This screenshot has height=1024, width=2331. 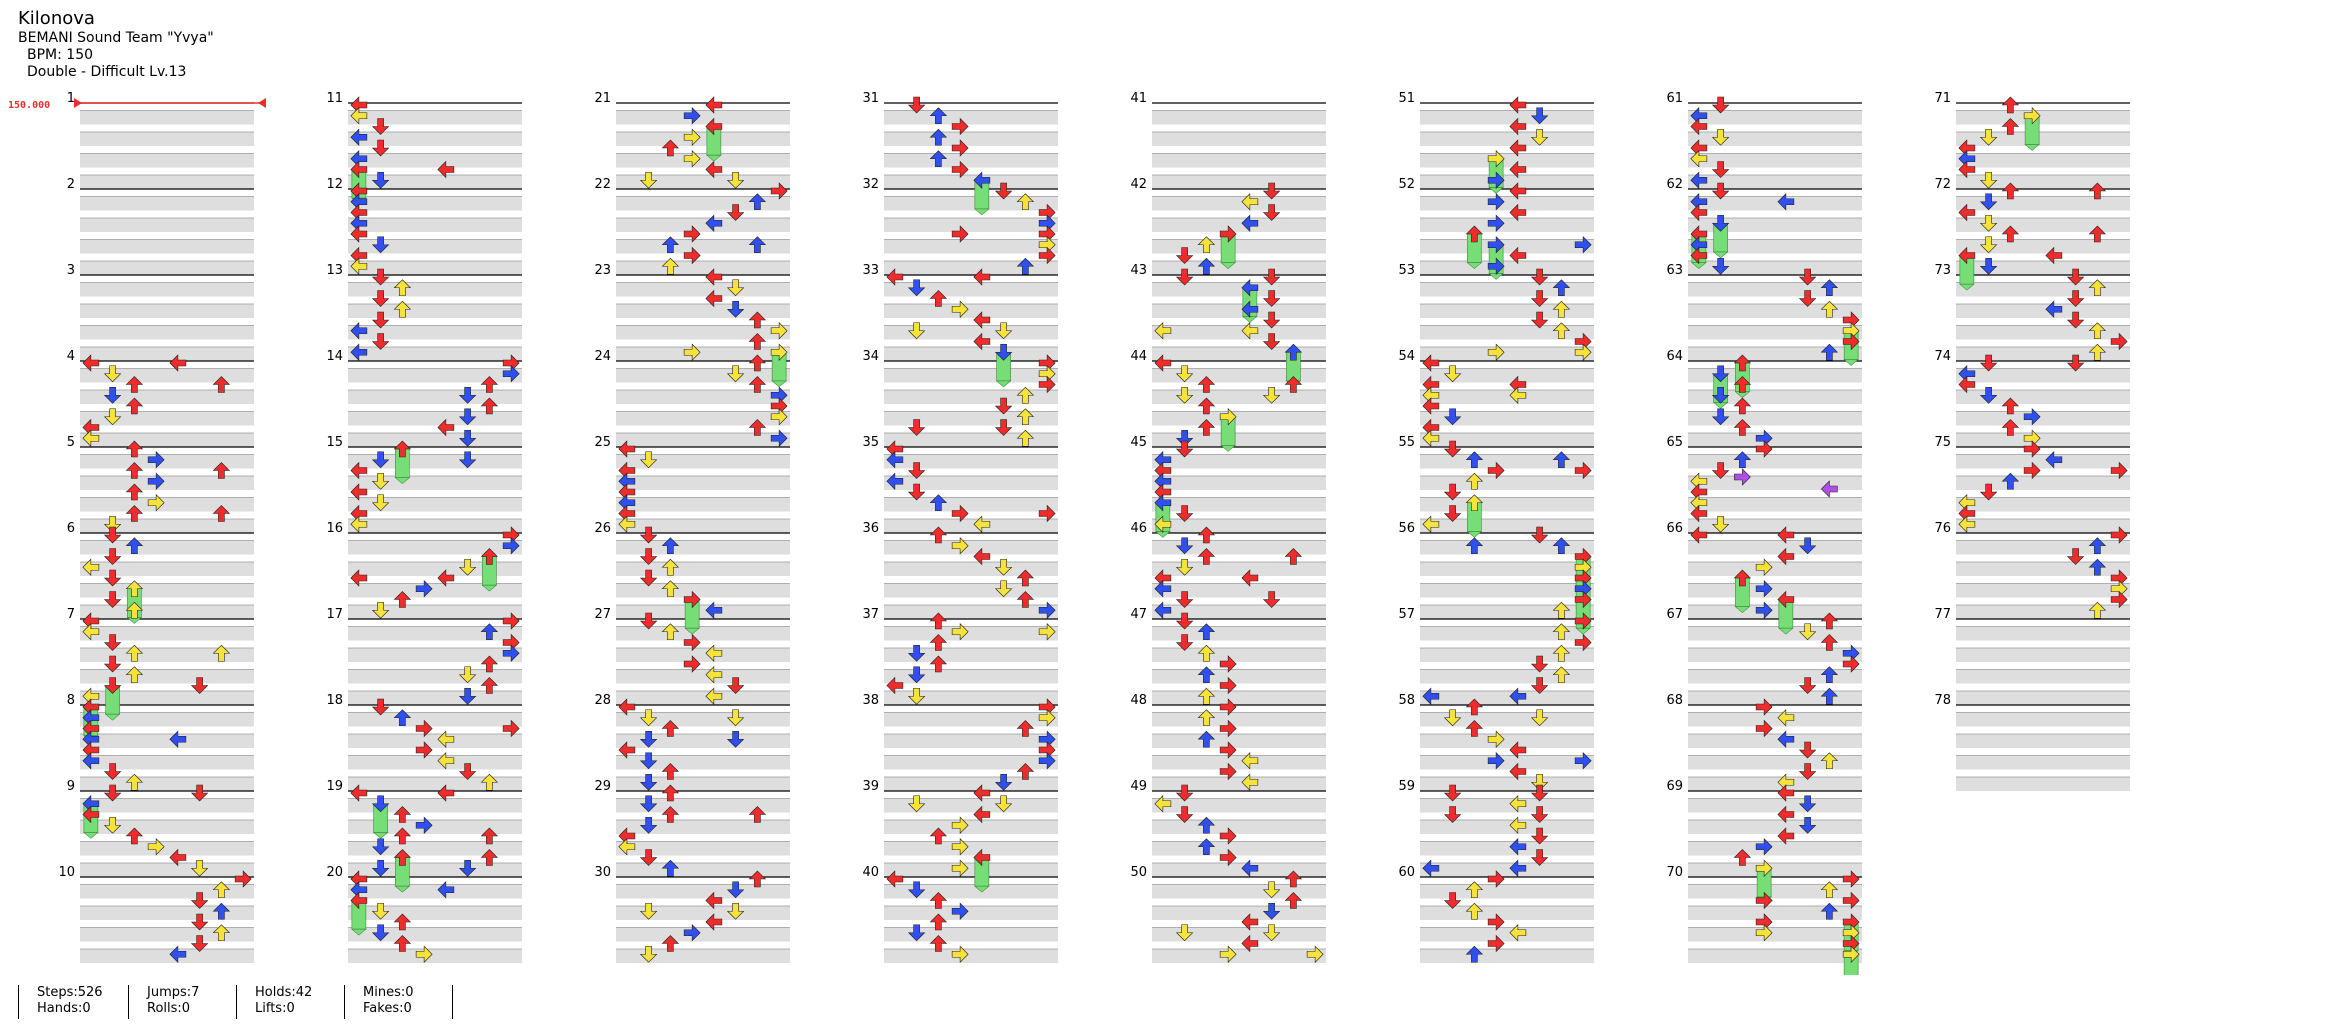 What do you see at coordinates (71, 528) in the screenshot?
I see `measure-number: 6` at bounding box center [71, 528].